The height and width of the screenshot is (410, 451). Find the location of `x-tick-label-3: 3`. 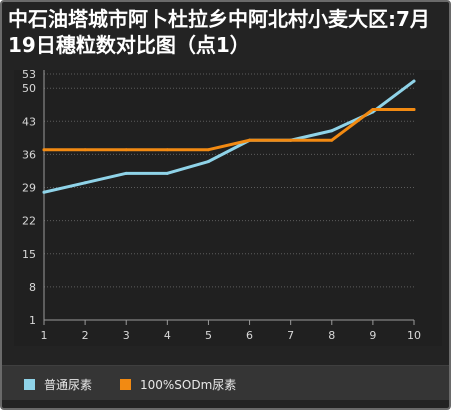

x-tick-label-3: 3 is located at coordinates (126, 335).